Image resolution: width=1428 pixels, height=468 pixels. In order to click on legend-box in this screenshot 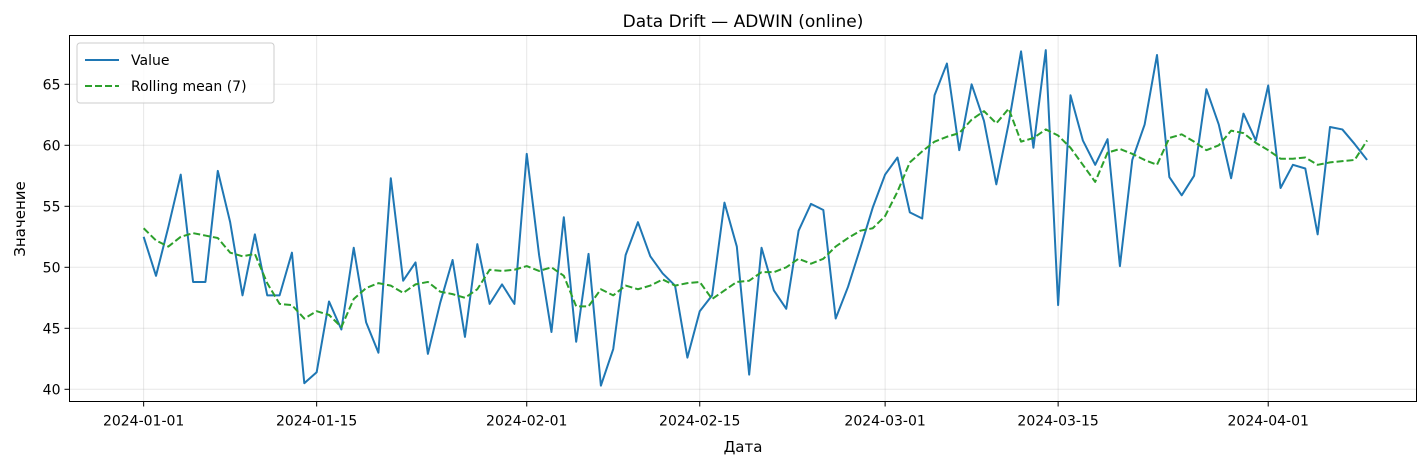, I will do `click(175, 73)`.